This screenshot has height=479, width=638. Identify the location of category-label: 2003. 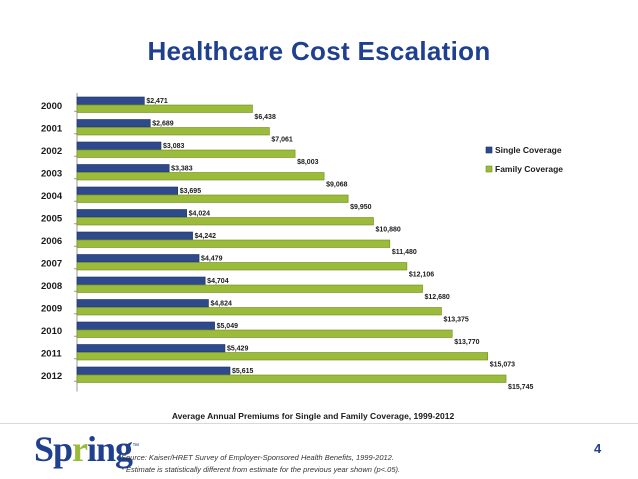
(51, 174).